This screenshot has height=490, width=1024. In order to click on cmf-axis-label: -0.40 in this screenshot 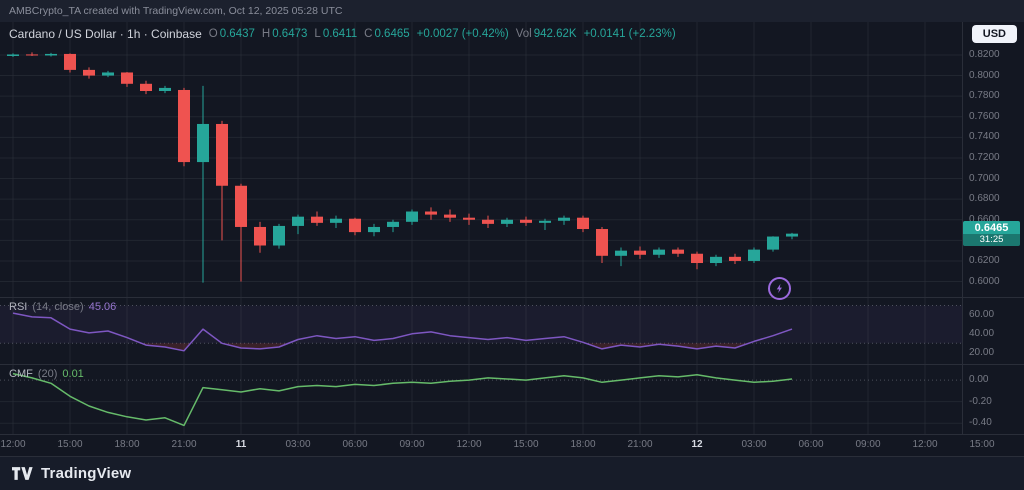, I will do `click(980, 423)`.